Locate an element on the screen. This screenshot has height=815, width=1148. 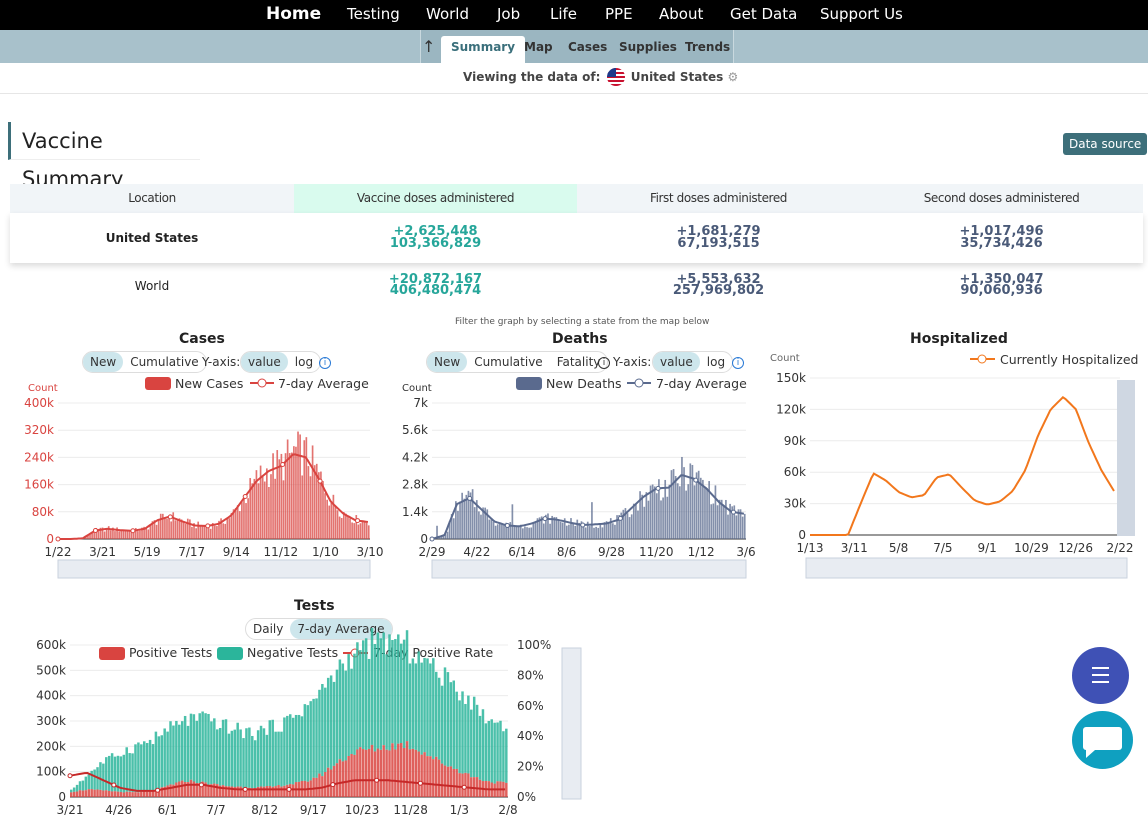
cases-avg-point is located at coordinates (208, 526).